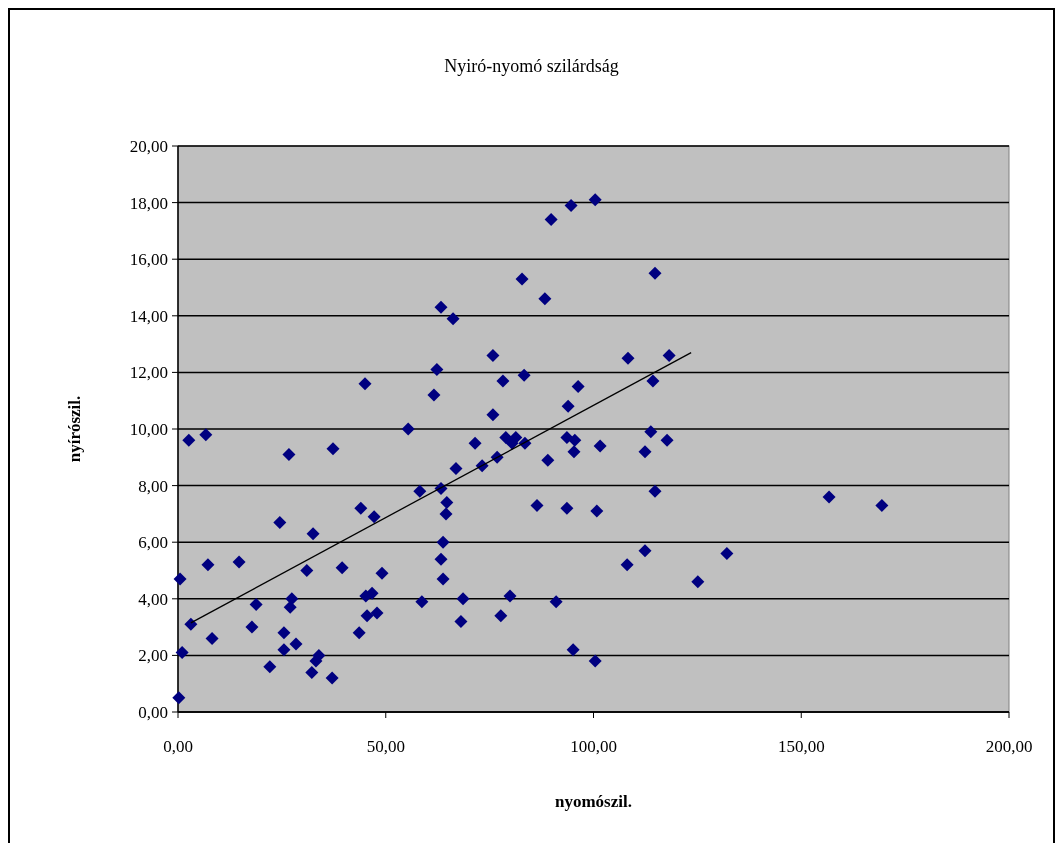 The width and height of the screenshot is (1063, 851). Describe the element at coordinates (593, 801) in the screenshot. I see `x-axis-title: nyomószil.` at that location.